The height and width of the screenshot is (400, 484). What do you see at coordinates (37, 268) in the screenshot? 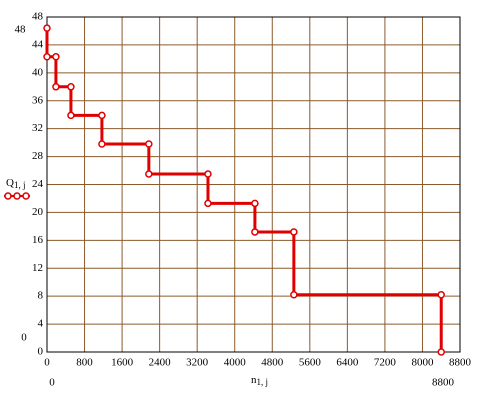
I see `y-tick-label: 12` at bounding box center [37, 268].